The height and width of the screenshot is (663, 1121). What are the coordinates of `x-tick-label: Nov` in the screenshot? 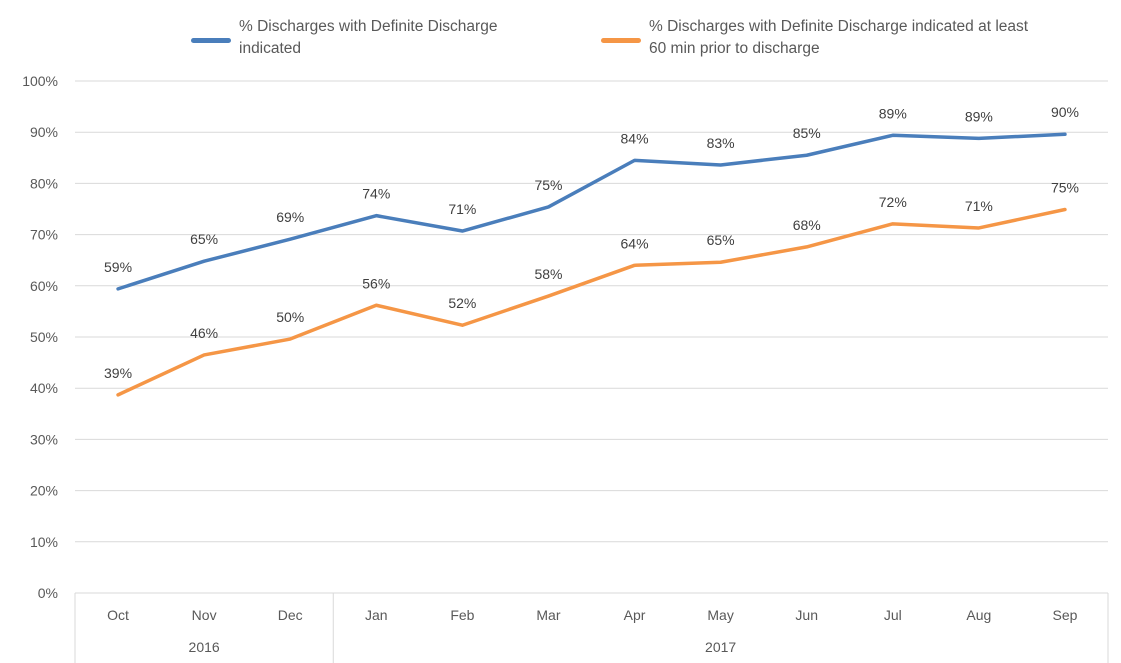 It's located at (204, 615).